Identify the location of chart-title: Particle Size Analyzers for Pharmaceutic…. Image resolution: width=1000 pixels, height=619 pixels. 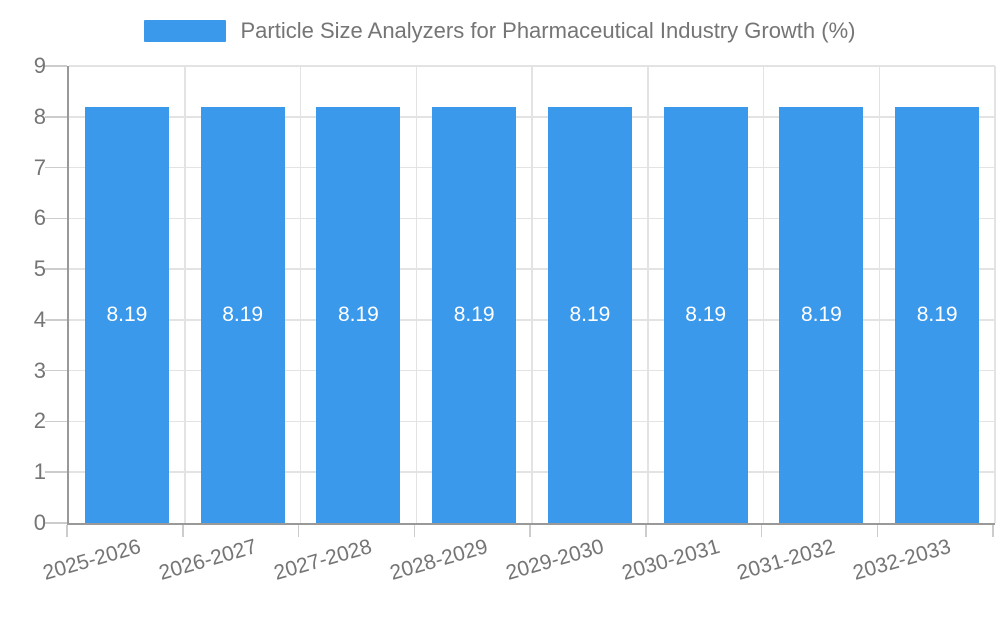
(548, 30).